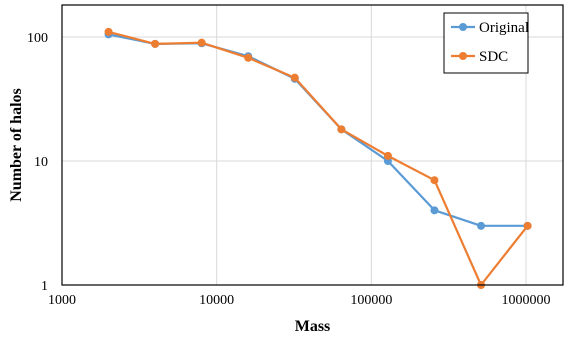 The image size is (571, 339). I want to click on x-tick-label: 1000000, so click(526, 300).